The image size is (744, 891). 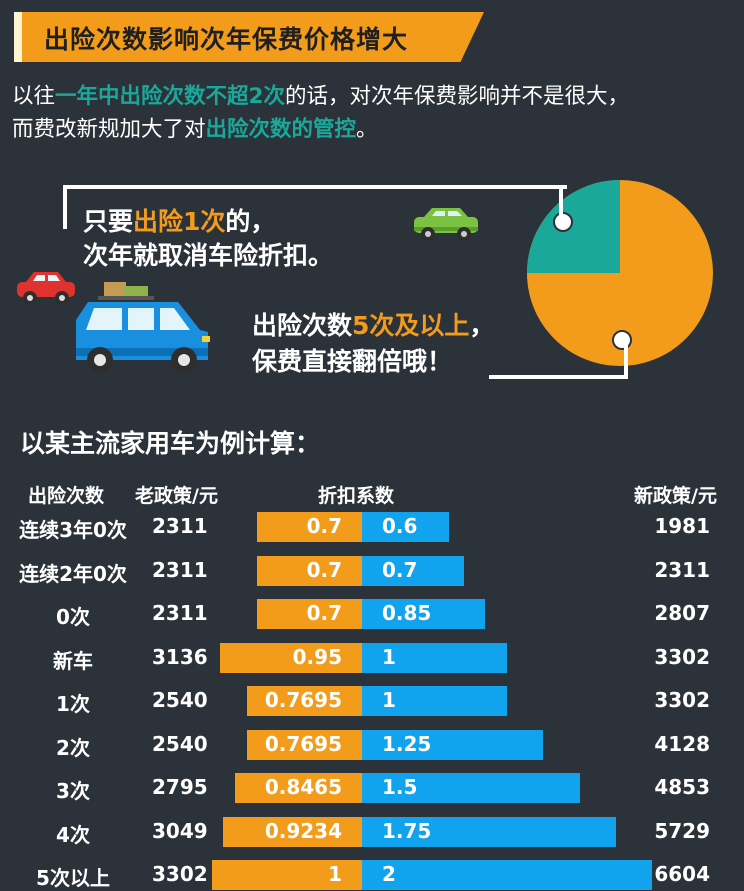 What do you see at coordinates (109, 129) in the screenshot?
I see `intro-part: 而费改新规加大了对` at bounding box center [109, 129].